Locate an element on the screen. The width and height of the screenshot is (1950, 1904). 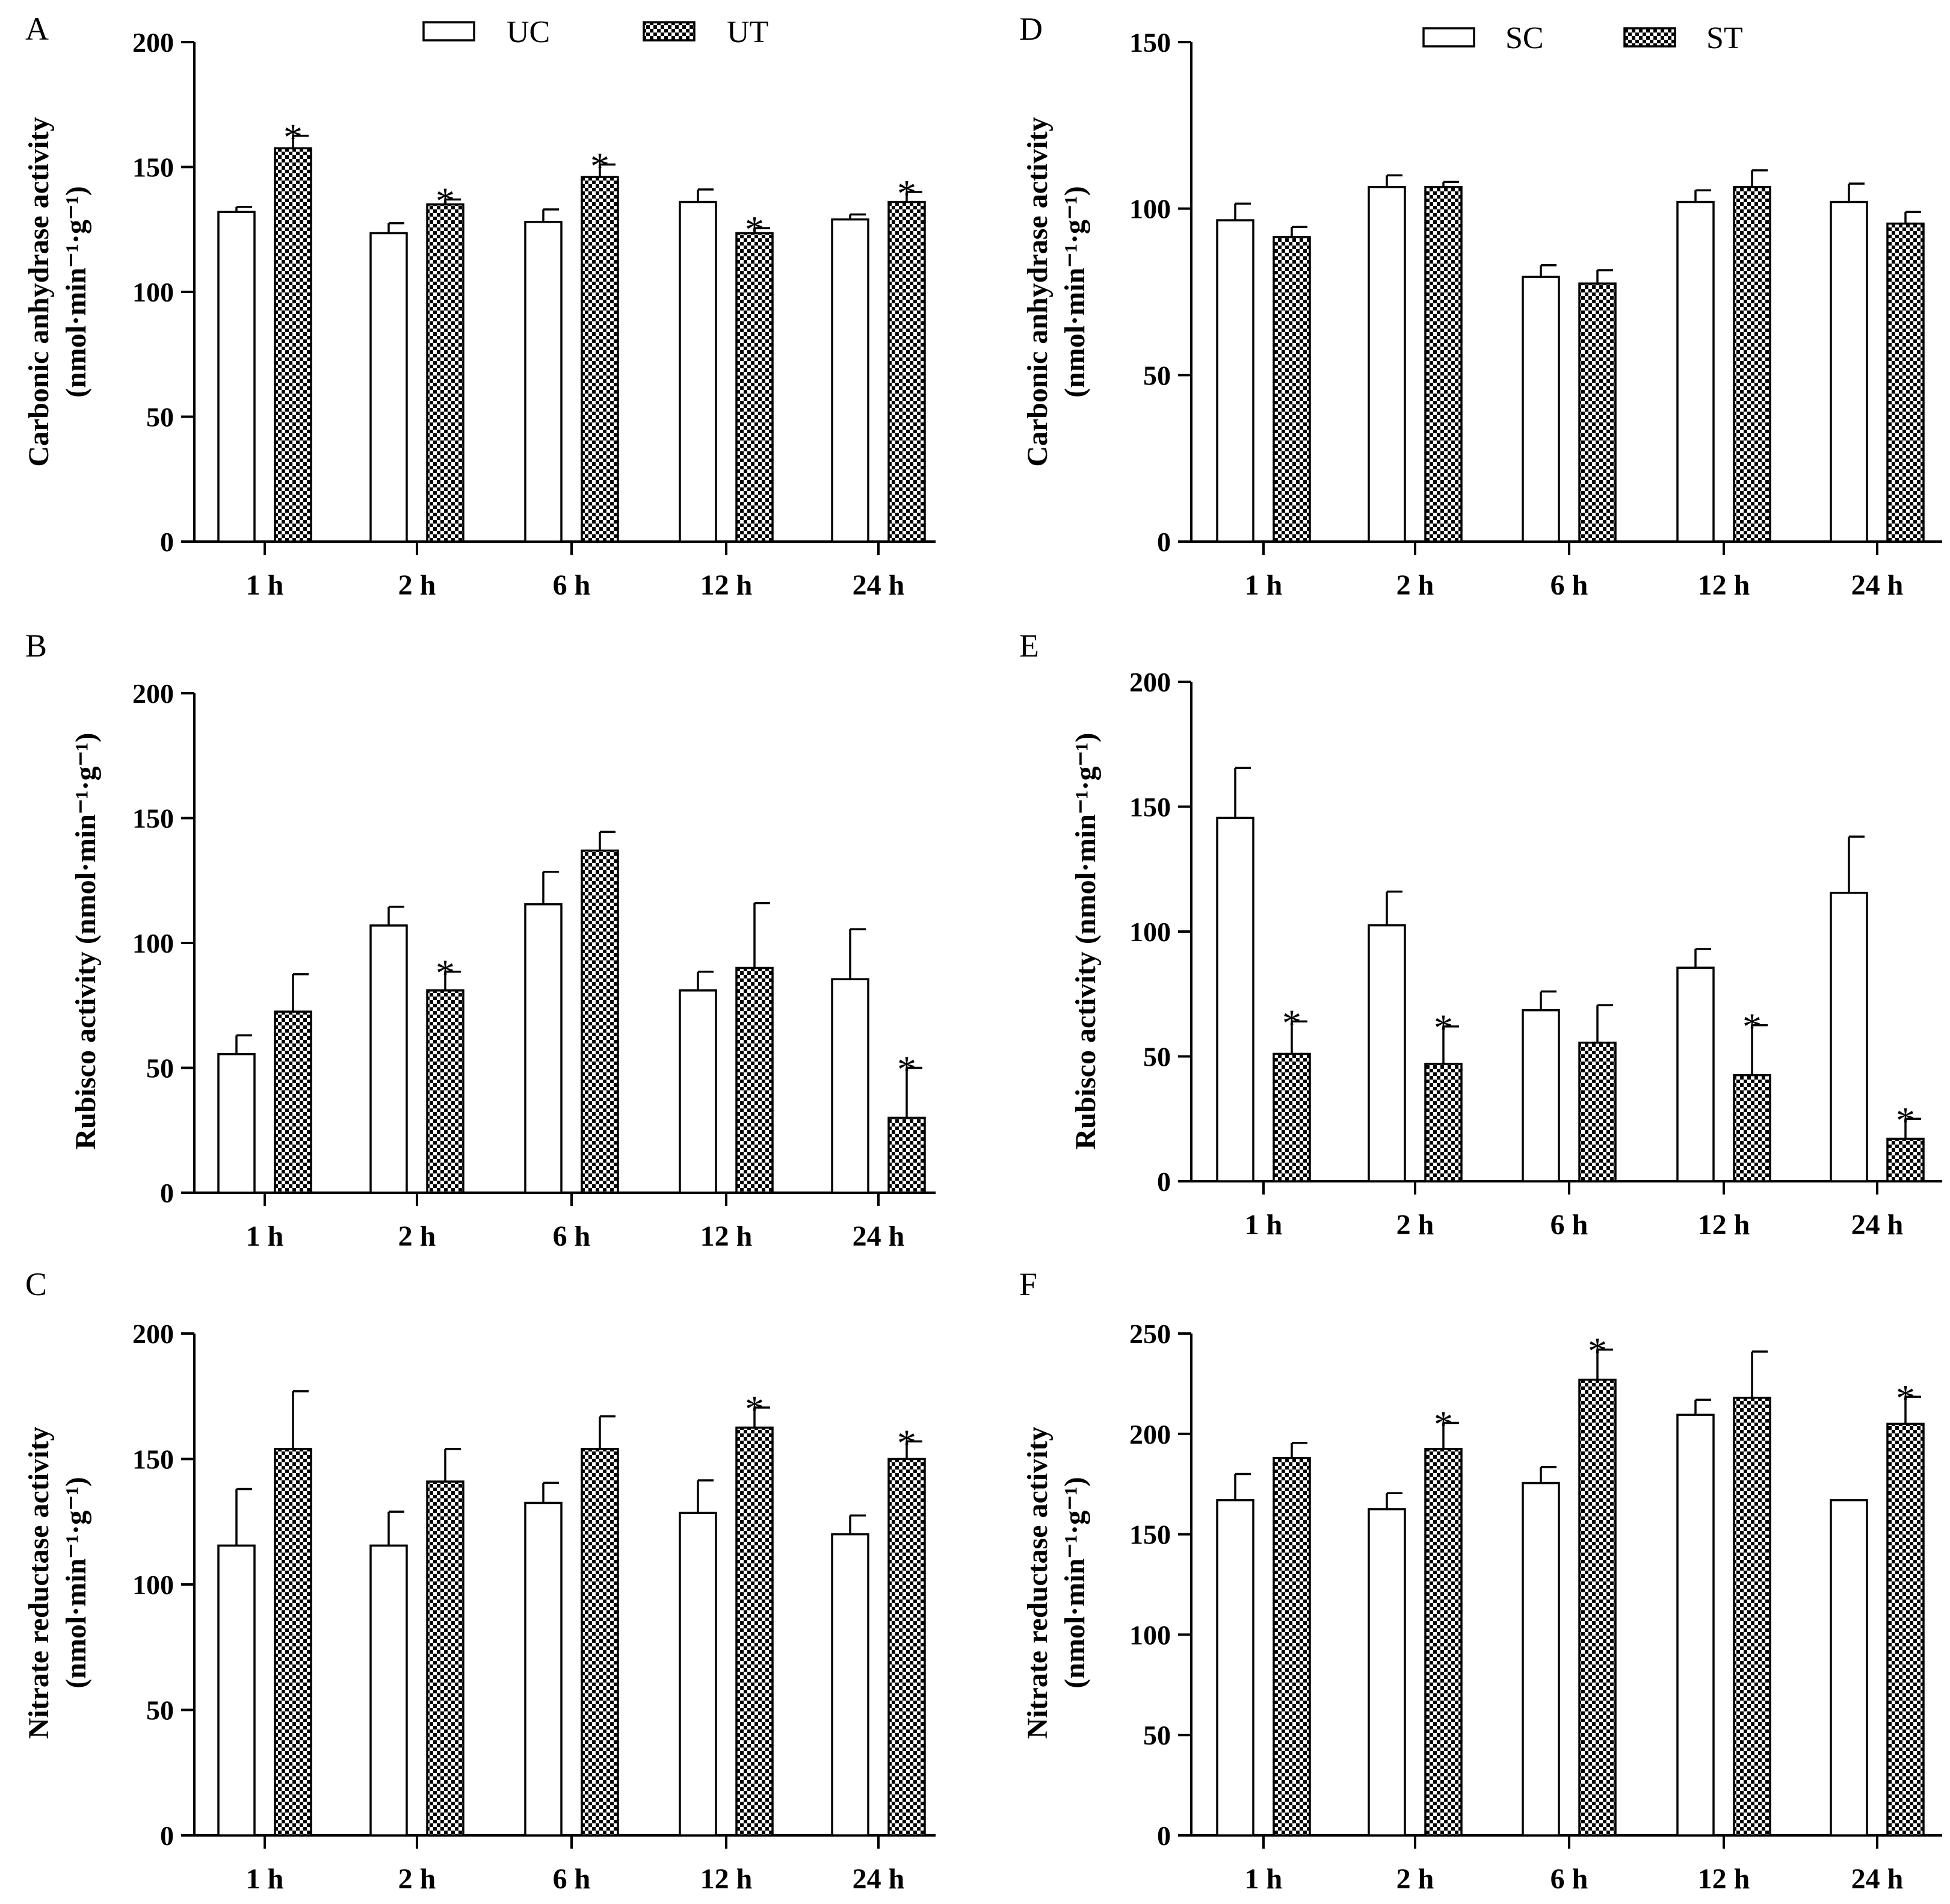
y-axis-label-line: Rubisco activity (nmol·min⁻¹·g⁻¹) is located at coordinates (1086, 942).